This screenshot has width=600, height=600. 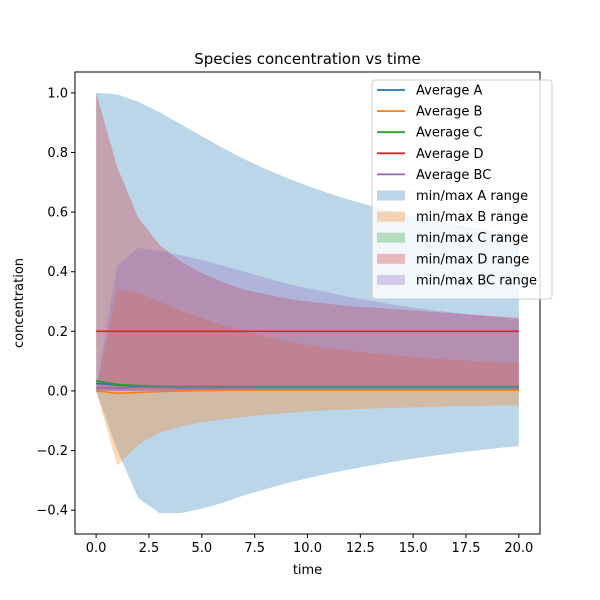 What do you see at coordinates (449, 91) in the screenshot?
I see `legend-entry-label: Average A` at bounding box center [449, 91].